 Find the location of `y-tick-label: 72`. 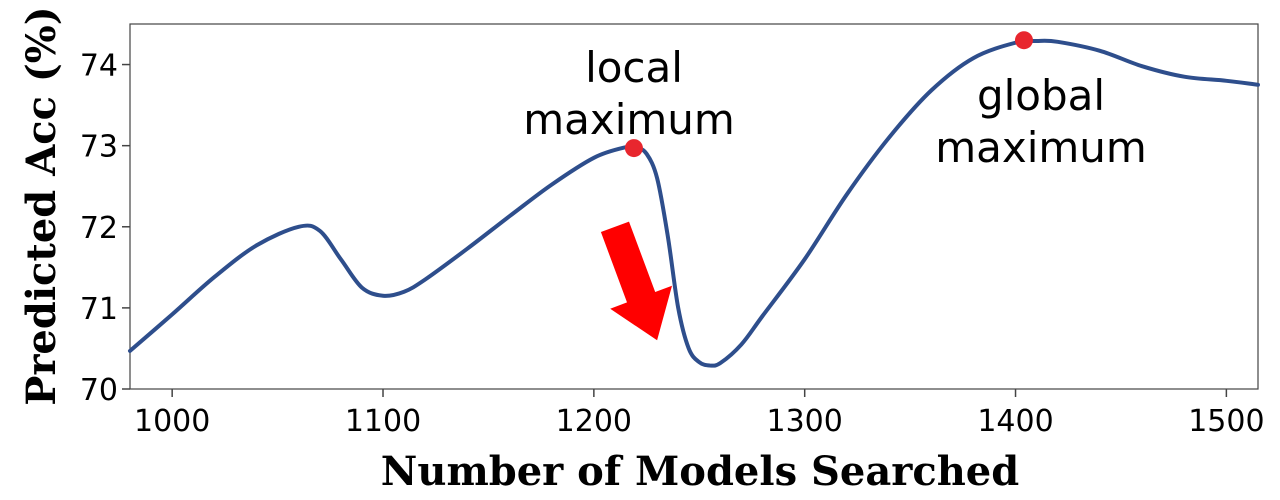

y-tick-label: 72 is located at coordinates (99, 228).